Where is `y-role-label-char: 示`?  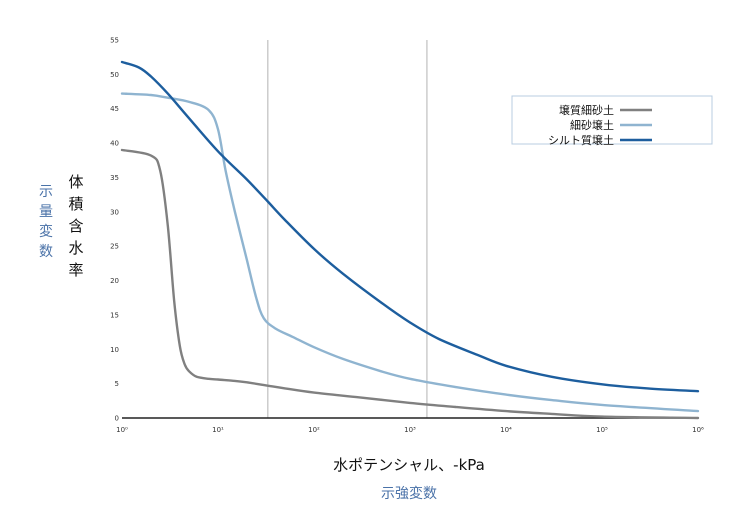 y-role-label-char: 示 is located at coordinates (46, 192).